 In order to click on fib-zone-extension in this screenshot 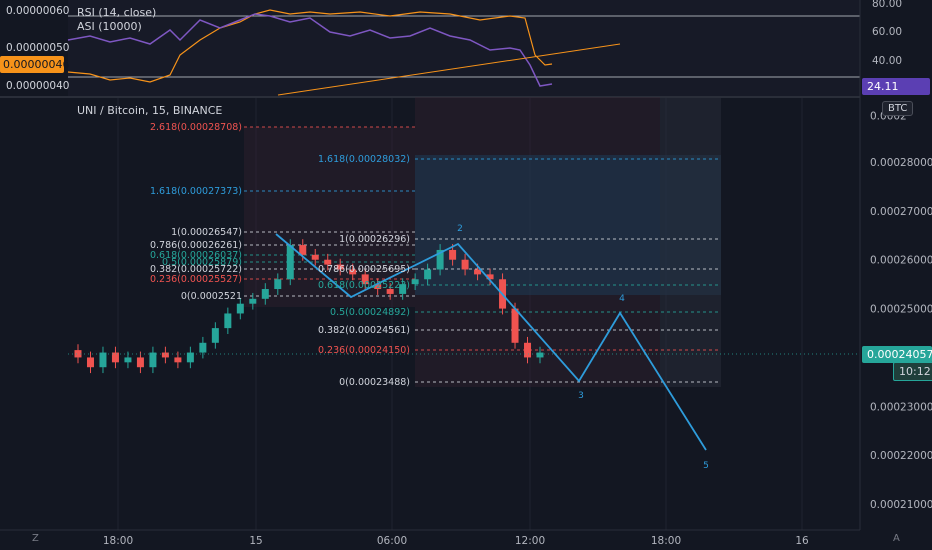, I will do `click(690, 242)`.